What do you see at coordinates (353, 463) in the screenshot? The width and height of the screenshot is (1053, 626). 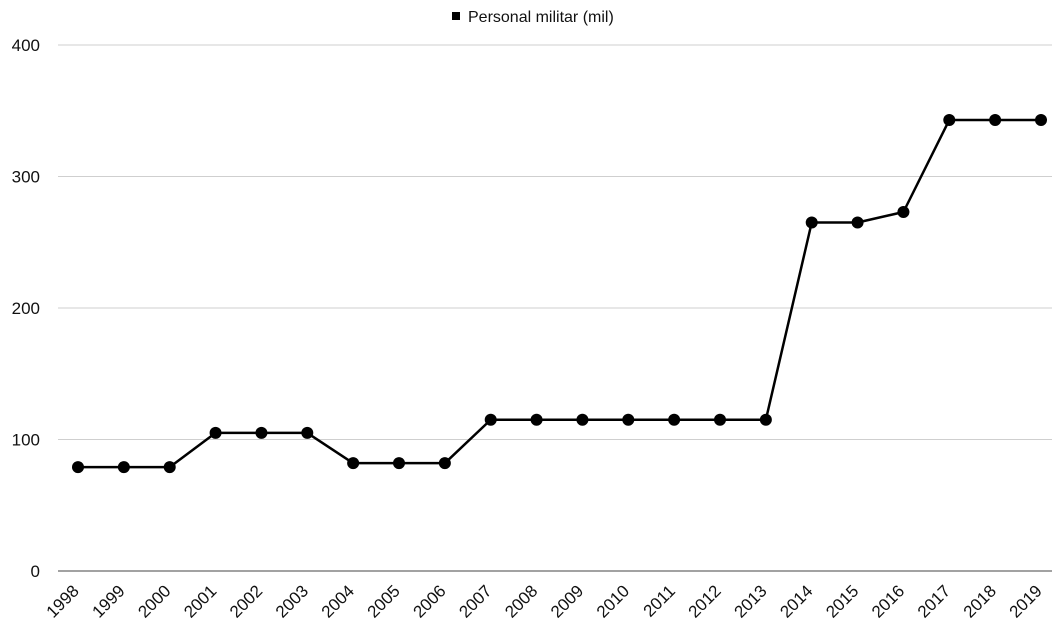 I see `data-point-2004` at bounding box center [353, 463].